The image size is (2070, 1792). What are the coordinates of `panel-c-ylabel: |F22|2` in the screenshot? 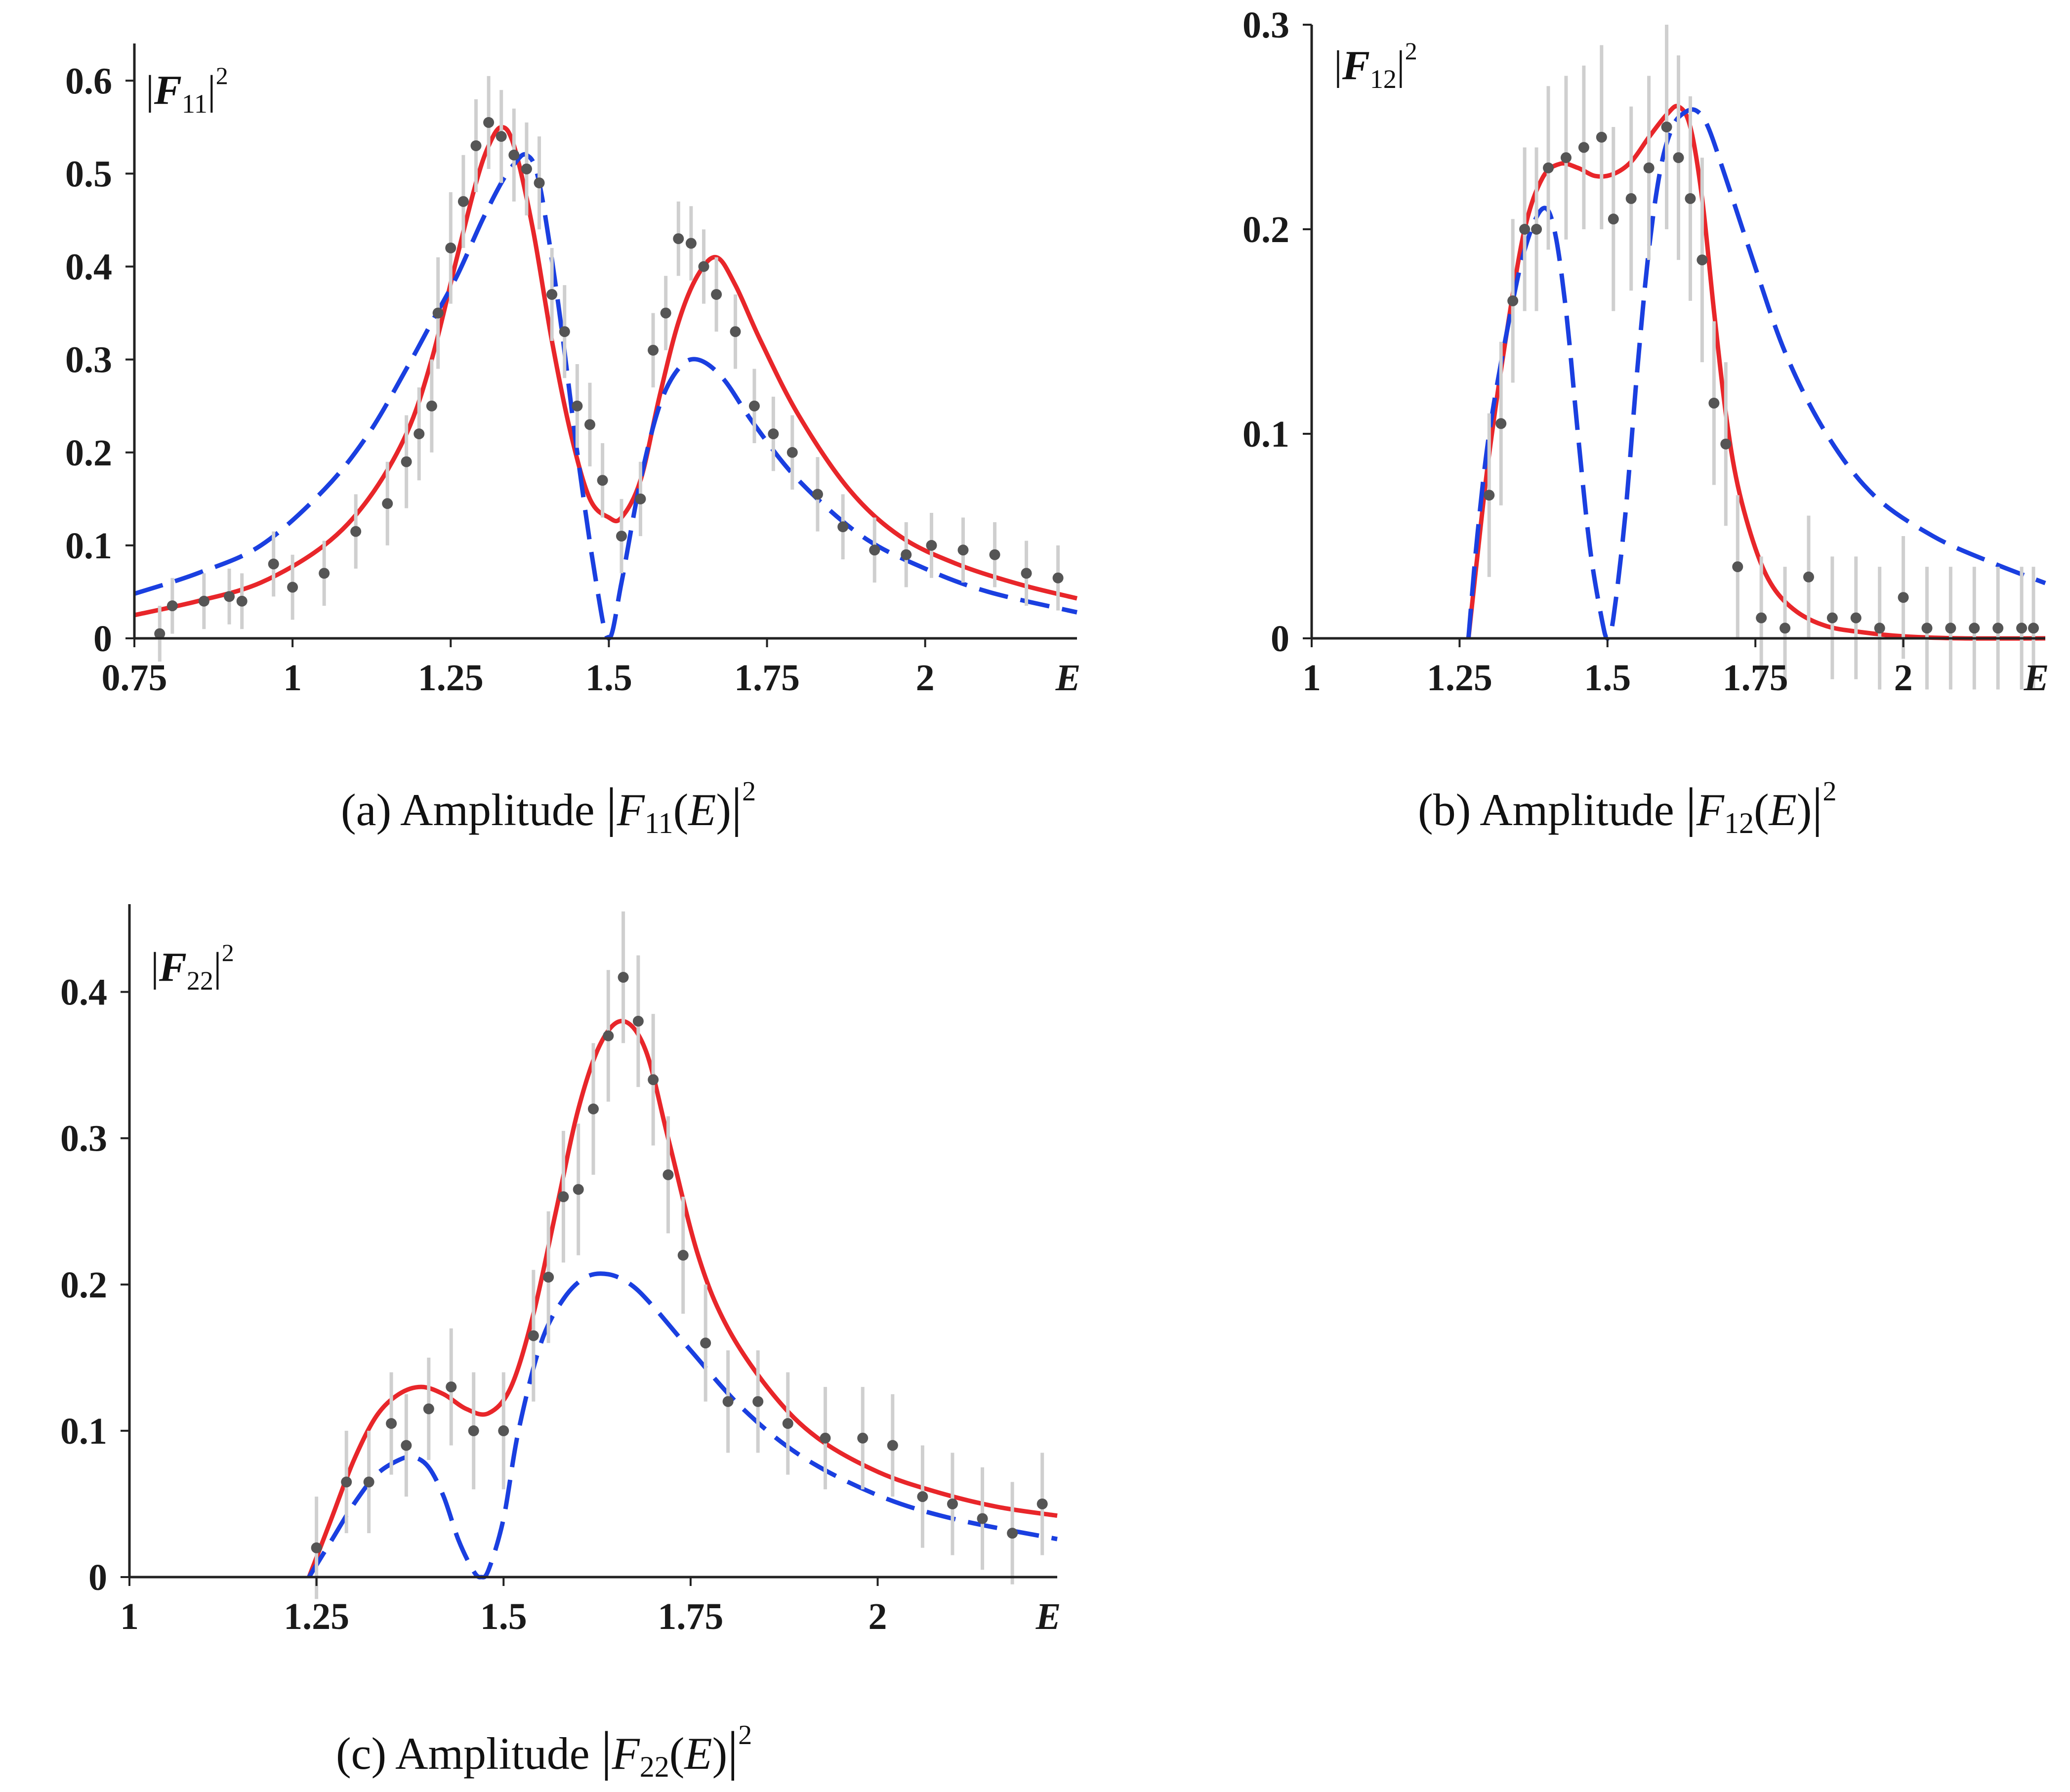 It's located at (192, 967).